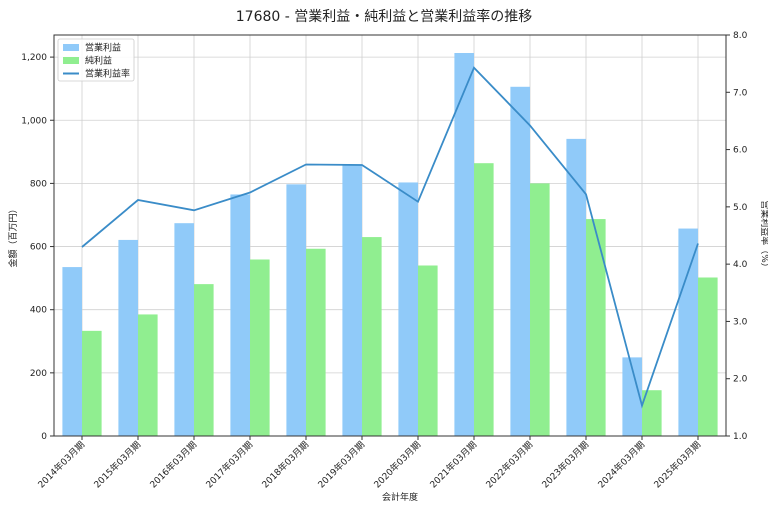 This screenshot has width=768, height=512. I want to click on y-tick-label-3: 600, so click(38, 248).